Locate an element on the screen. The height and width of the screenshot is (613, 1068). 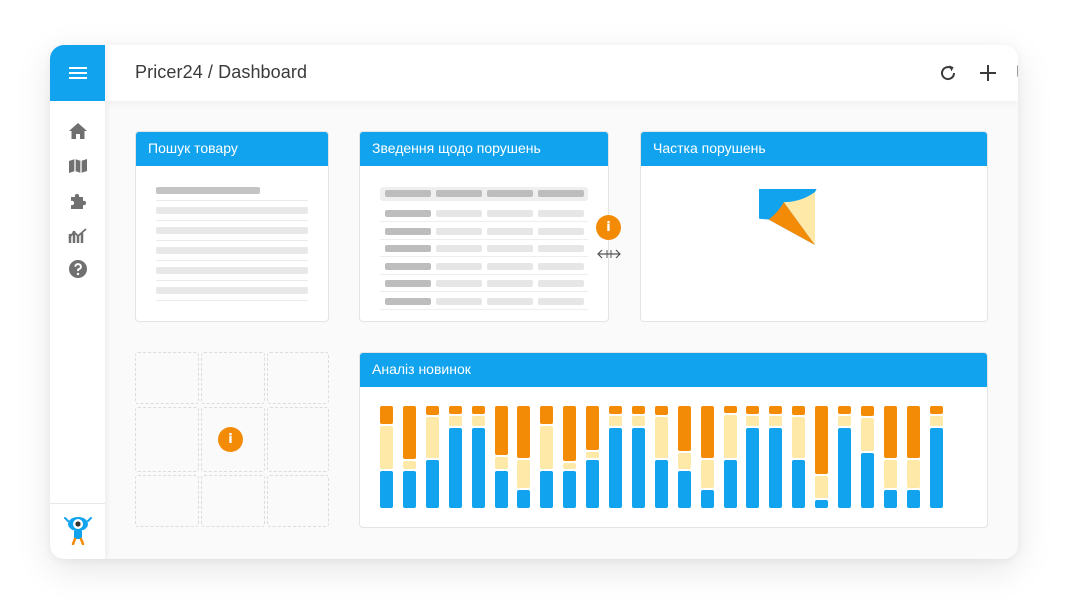
nav-plugins is located at coordinates (78, 201).